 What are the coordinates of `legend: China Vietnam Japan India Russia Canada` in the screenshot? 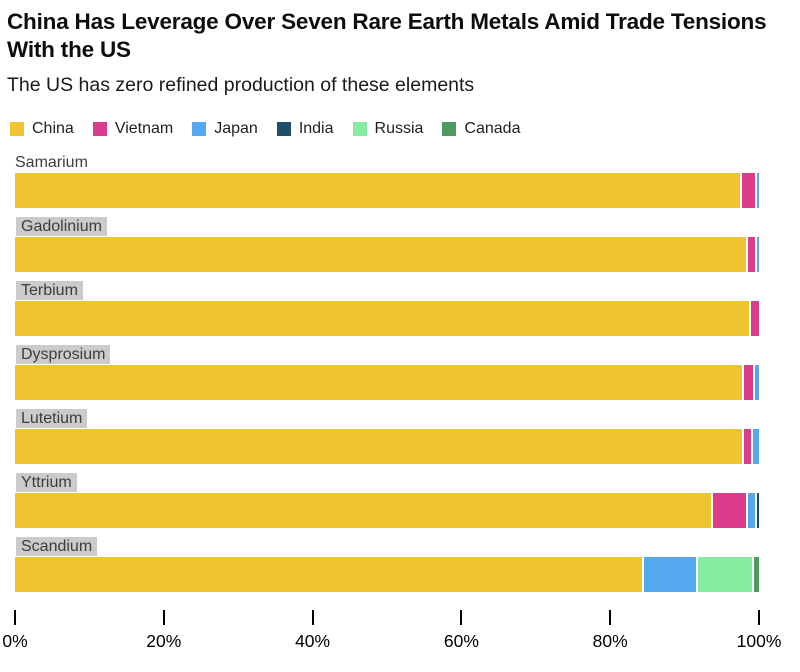 It's located at (405, 129).